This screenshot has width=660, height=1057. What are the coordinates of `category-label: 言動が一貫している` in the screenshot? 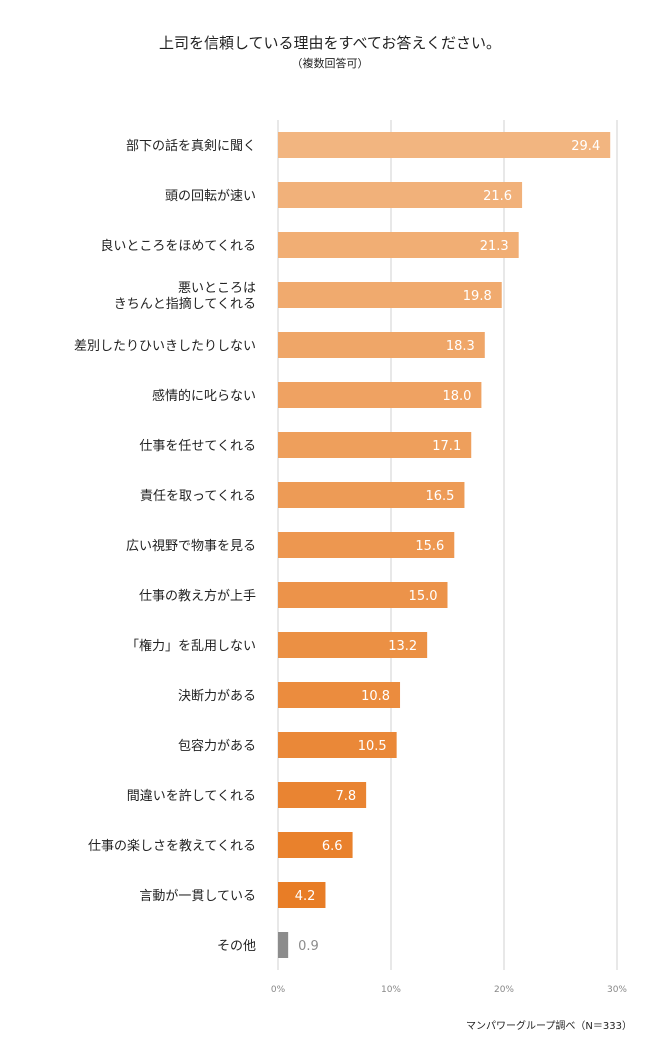 It's located at (197, 896).